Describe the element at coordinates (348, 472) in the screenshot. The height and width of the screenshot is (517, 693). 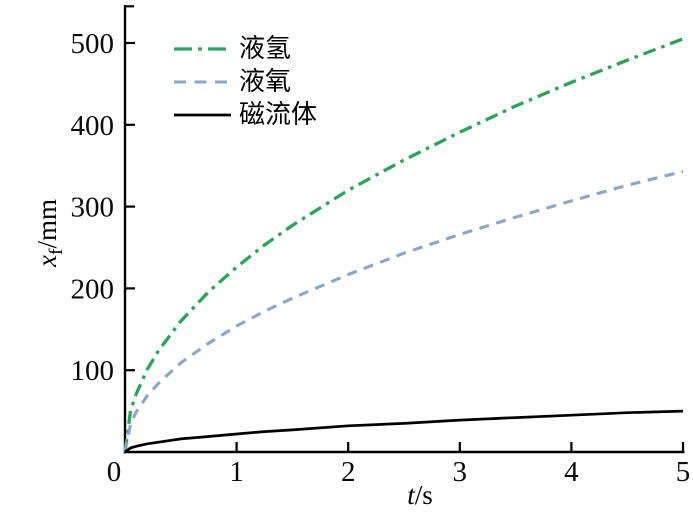
I see `x-tick-label: 2` at that location.